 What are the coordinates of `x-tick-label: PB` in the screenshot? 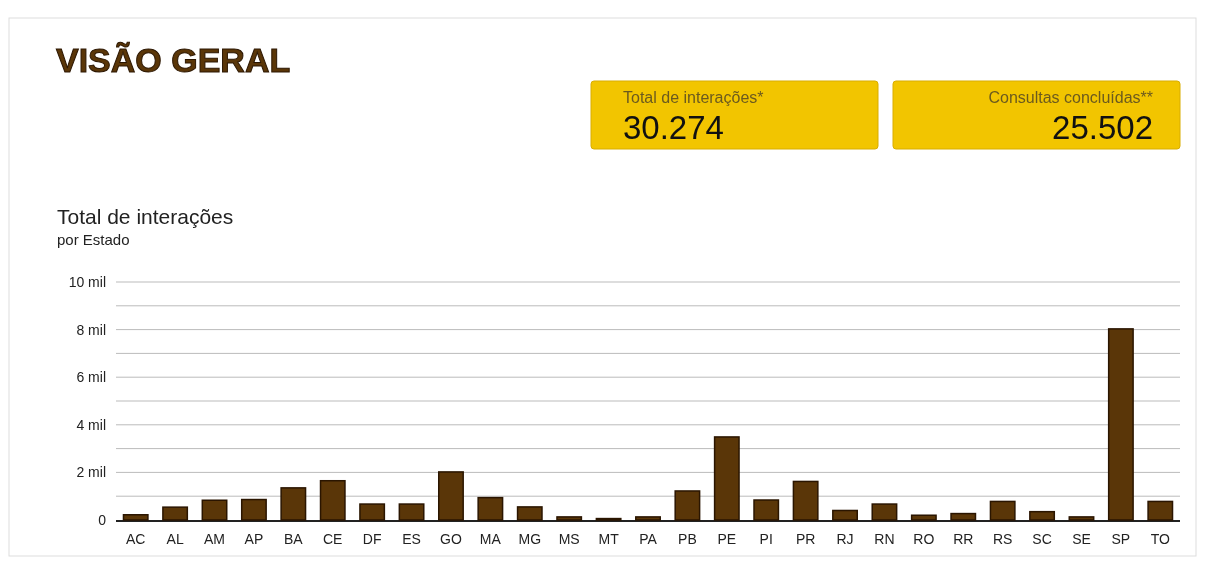 It's located at (687, 539).